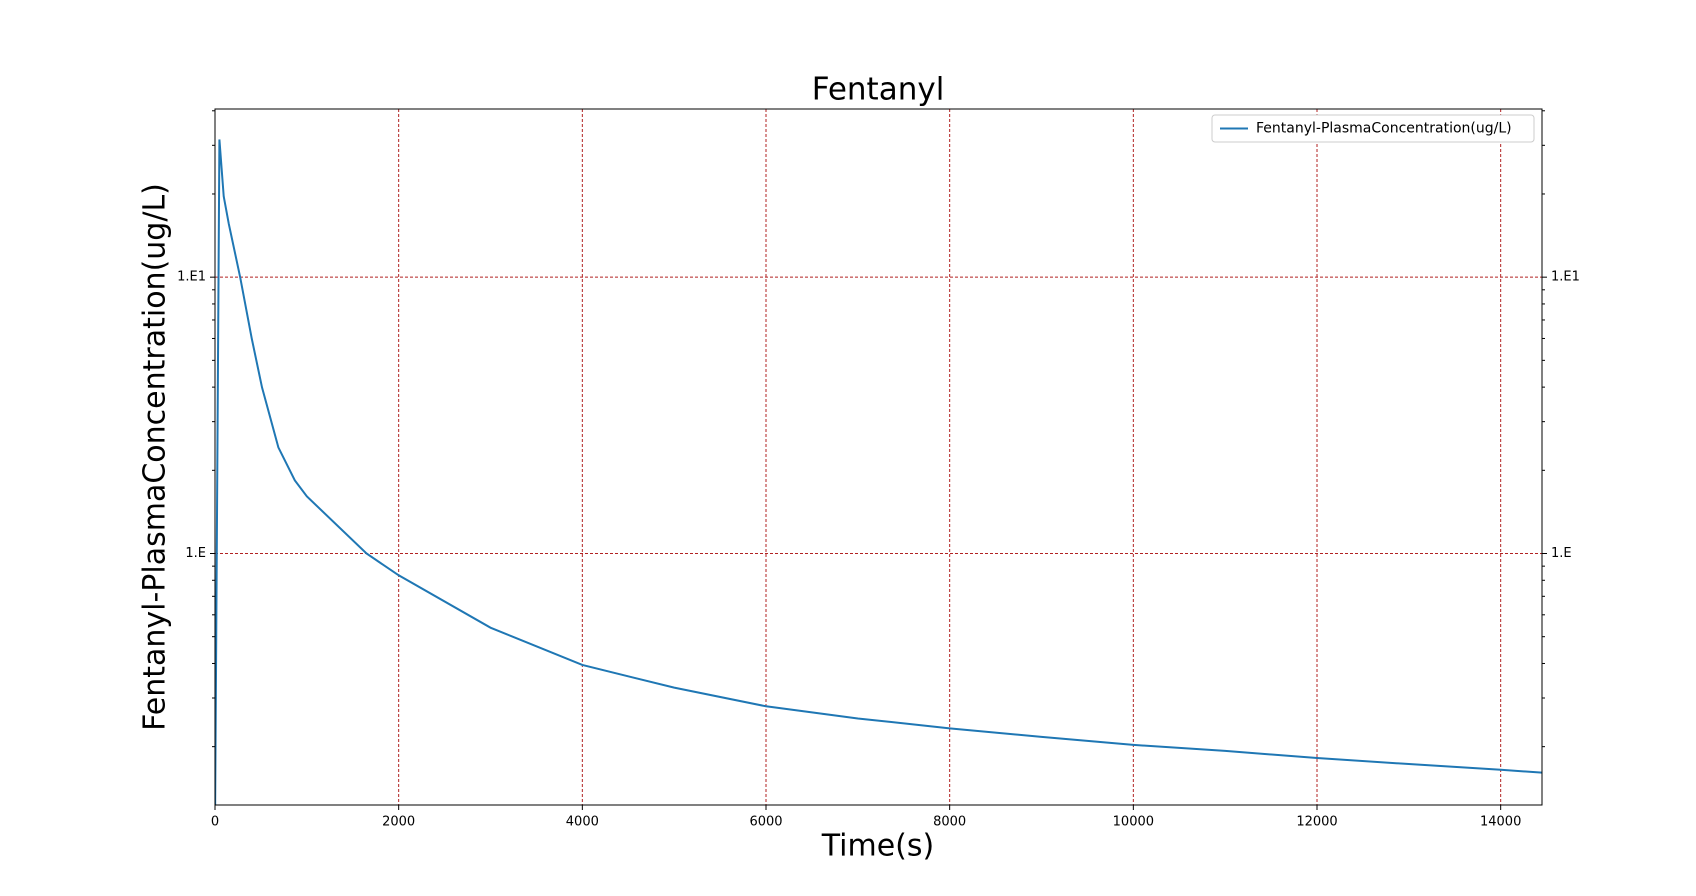  Describe the element at coordinates (155, 457) in the screenshot. I see `y-axis-label: Fentanyl-PlasmaConcentration(ug/L)` at that location.